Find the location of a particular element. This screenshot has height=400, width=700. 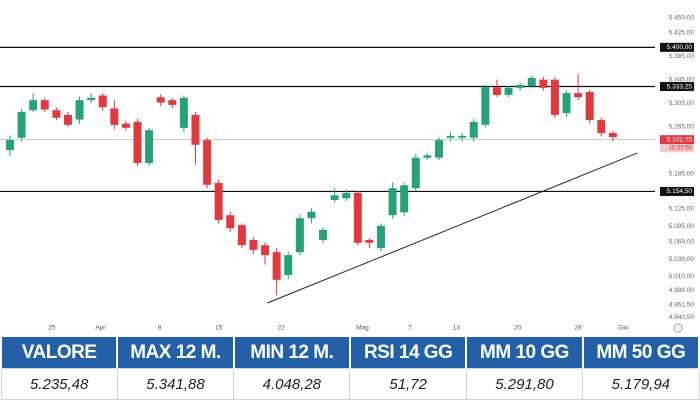

x-tick-label: 20 is located at coordinates (518, 328).